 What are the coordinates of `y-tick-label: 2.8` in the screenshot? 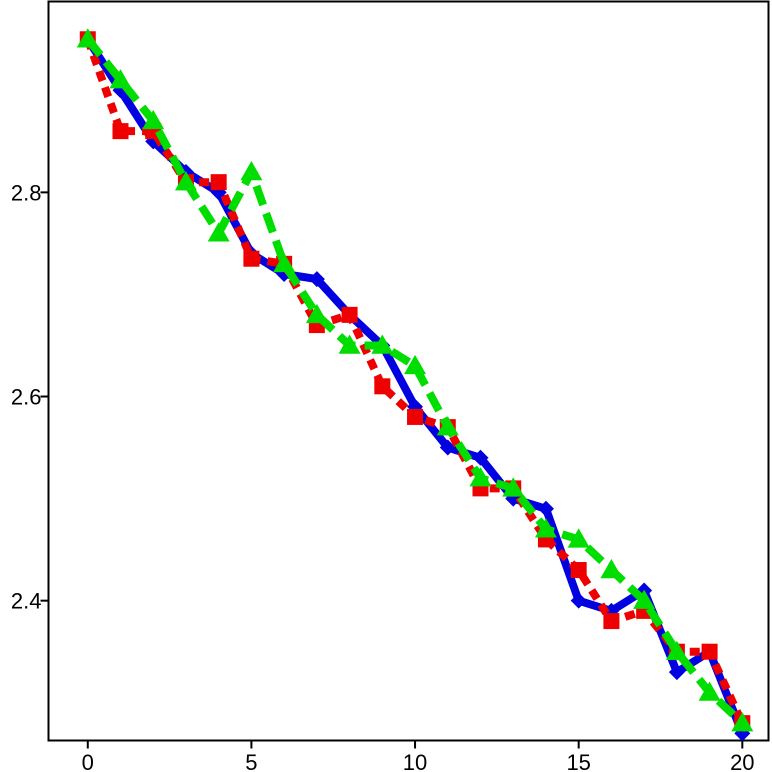 It's located at (26, 192).